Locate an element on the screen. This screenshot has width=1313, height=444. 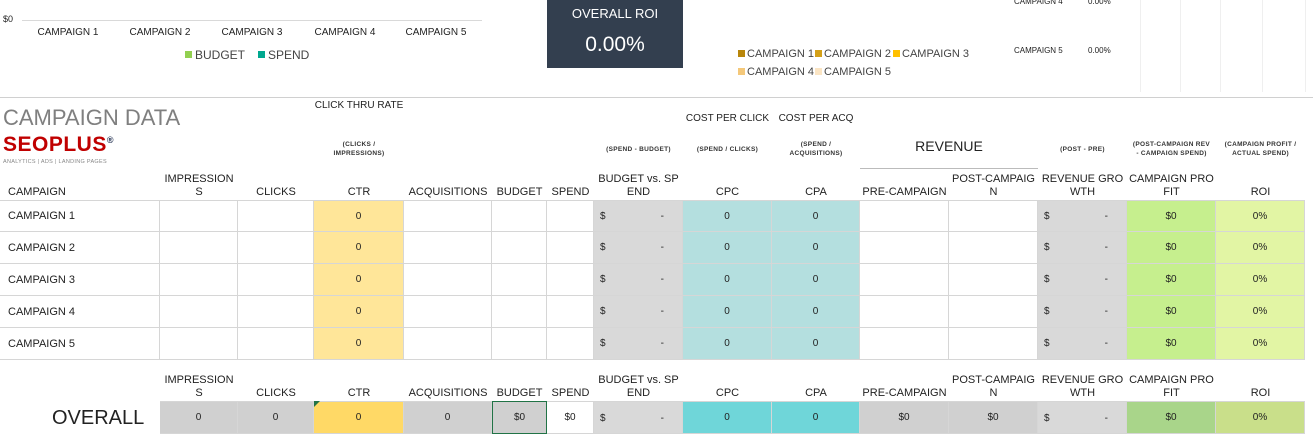
section-title: CAMPAIGN DATA is located at coordinates (92, 117).